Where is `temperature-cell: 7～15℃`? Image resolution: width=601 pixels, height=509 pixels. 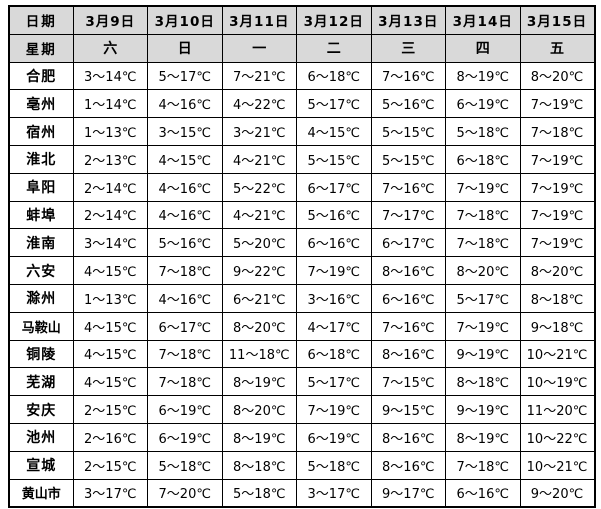
temperature-cell: 7～15℃ is located at coordinates (408, 382).